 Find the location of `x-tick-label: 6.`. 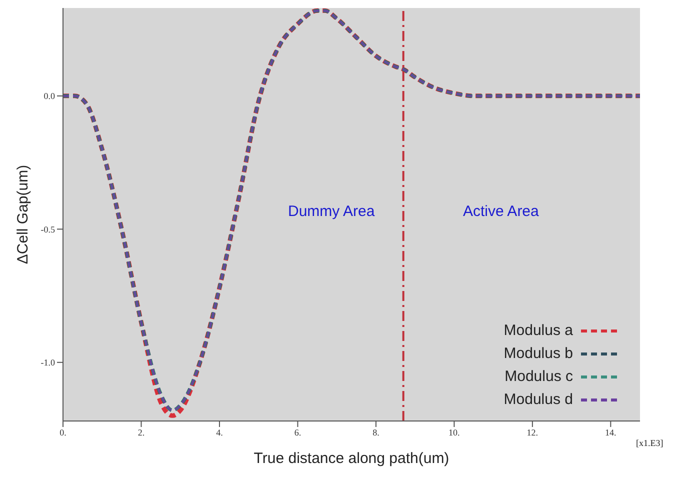

x-tick-label: 6. is located at coordinates (298, 432).